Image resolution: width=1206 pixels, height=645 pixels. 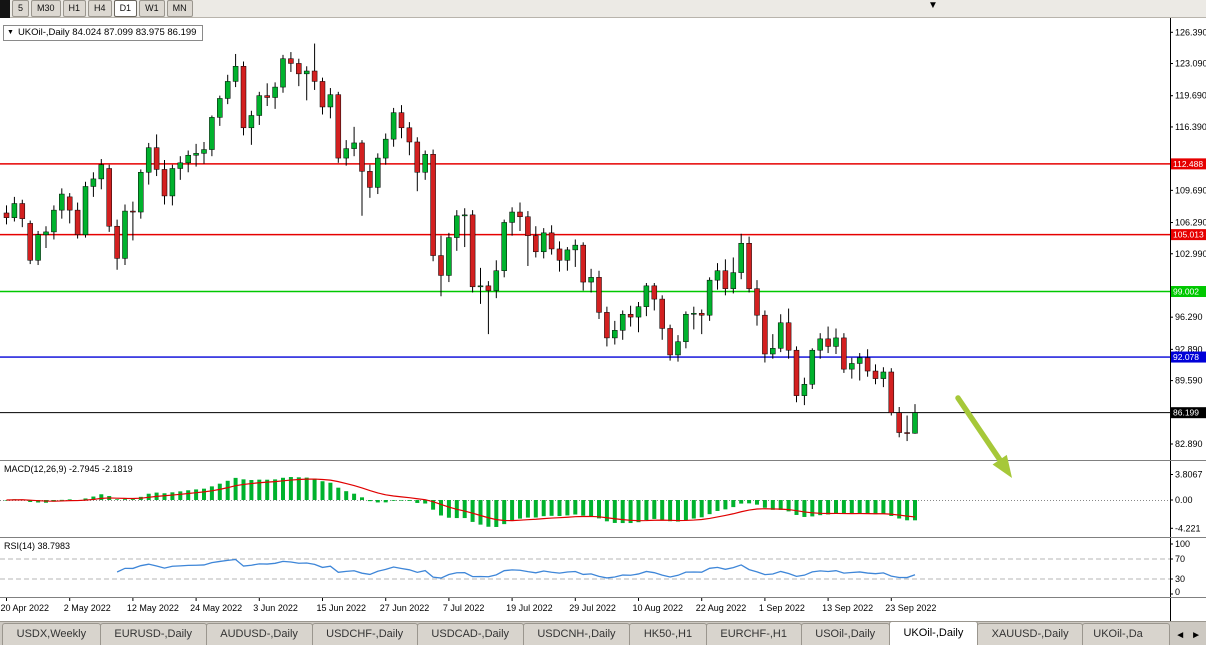 What do you see at coordinates (46, 8) in the screenshot?
I see `timeframe-button-m30: M30` at bounding box center [46, 8].